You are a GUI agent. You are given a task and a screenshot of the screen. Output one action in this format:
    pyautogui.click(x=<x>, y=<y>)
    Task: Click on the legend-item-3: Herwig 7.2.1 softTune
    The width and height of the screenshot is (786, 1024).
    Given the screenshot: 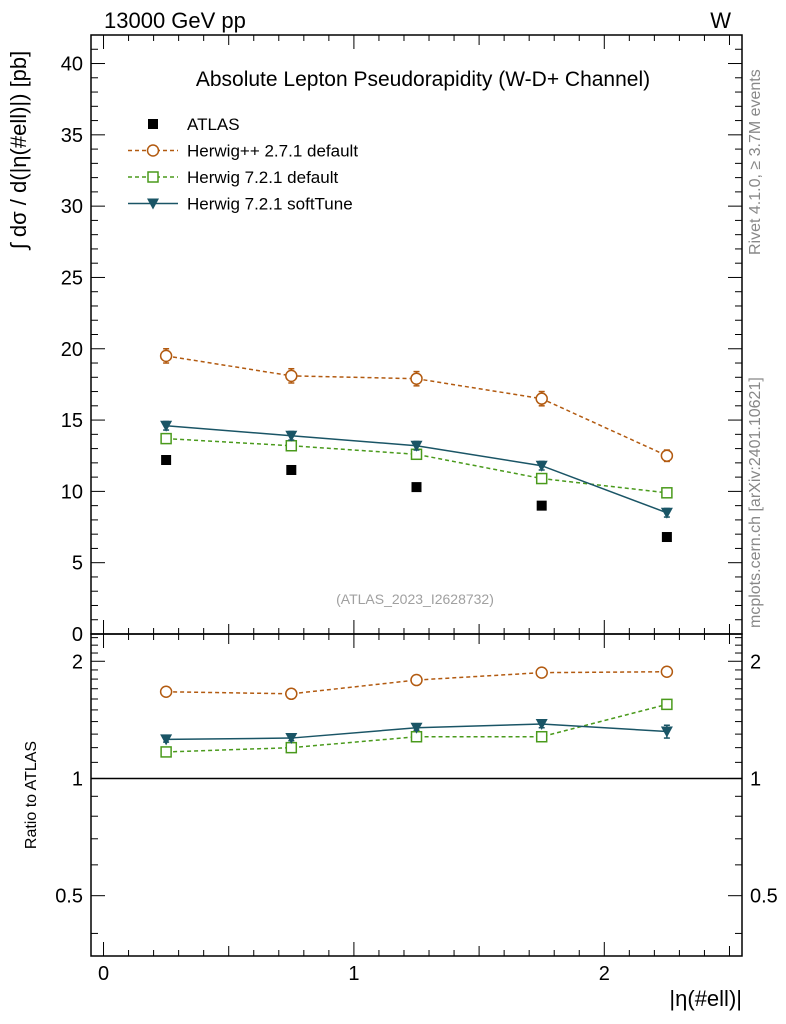 What is the action you would take?
    pyautogui.click(x=240, y=204)
    